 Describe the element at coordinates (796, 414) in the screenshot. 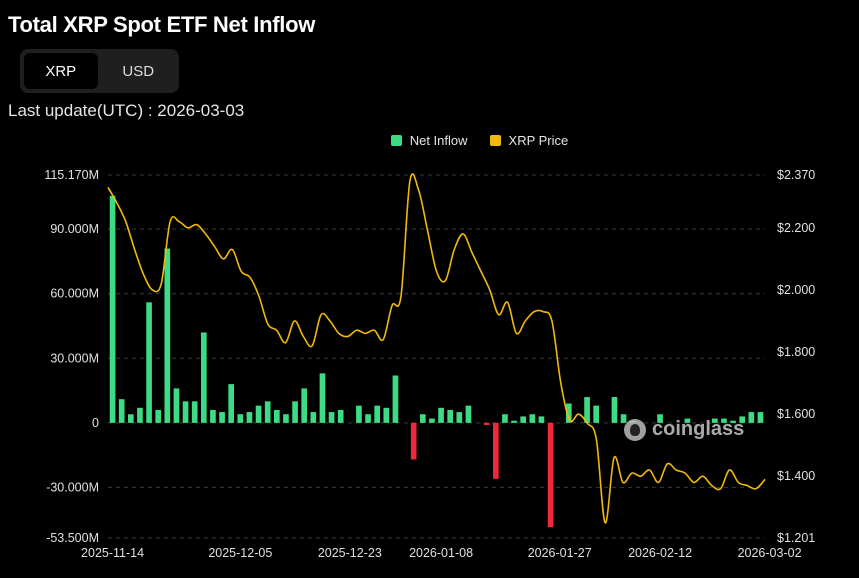

I see `y-right-tick-label: $1.600` at that location.